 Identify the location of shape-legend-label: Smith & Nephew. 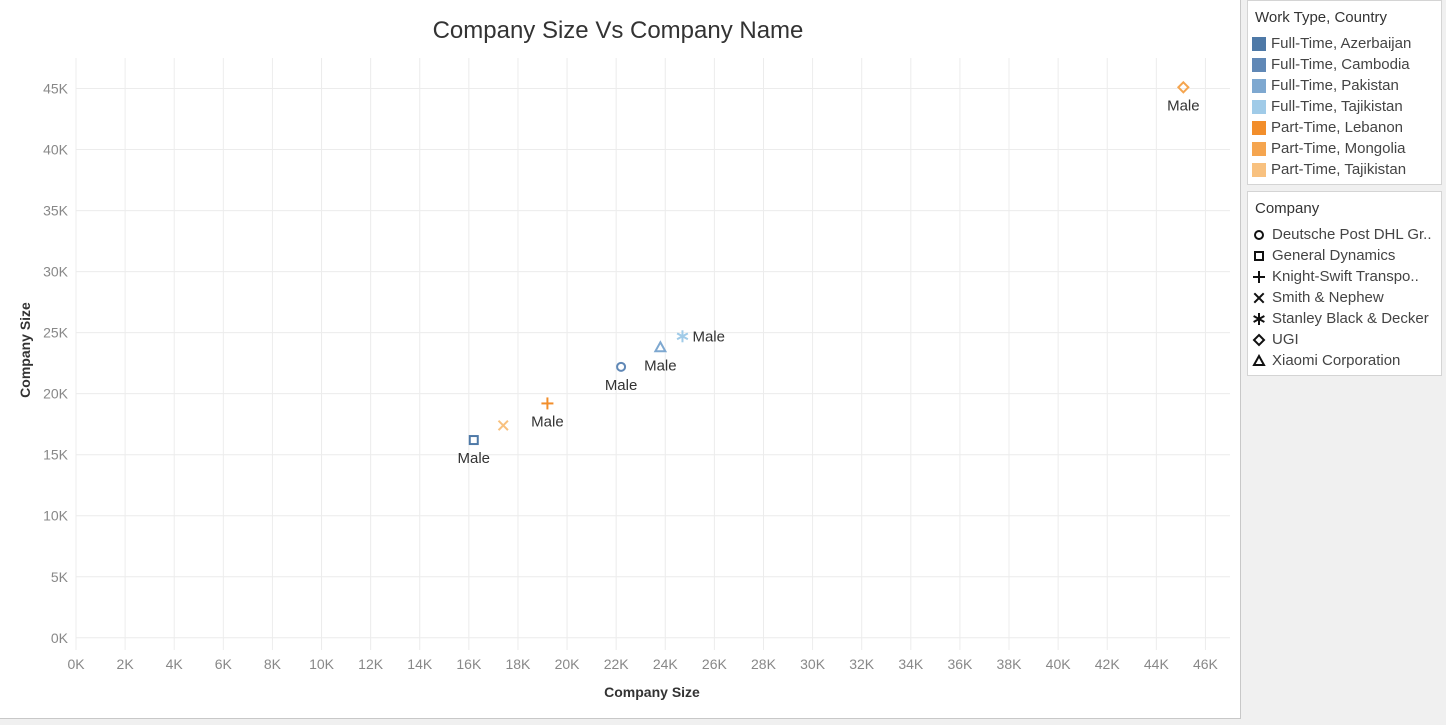
(1328, 297).